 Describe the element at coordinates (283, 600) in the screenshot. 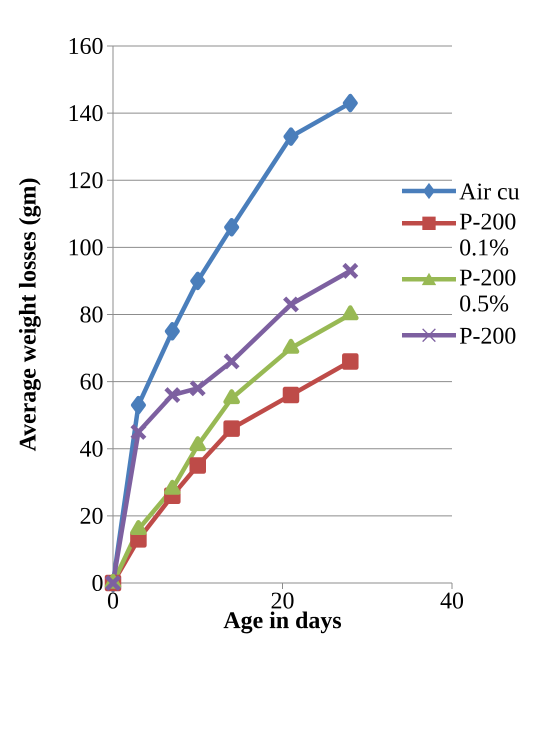

I see `x-tick-label: 20` at that location.